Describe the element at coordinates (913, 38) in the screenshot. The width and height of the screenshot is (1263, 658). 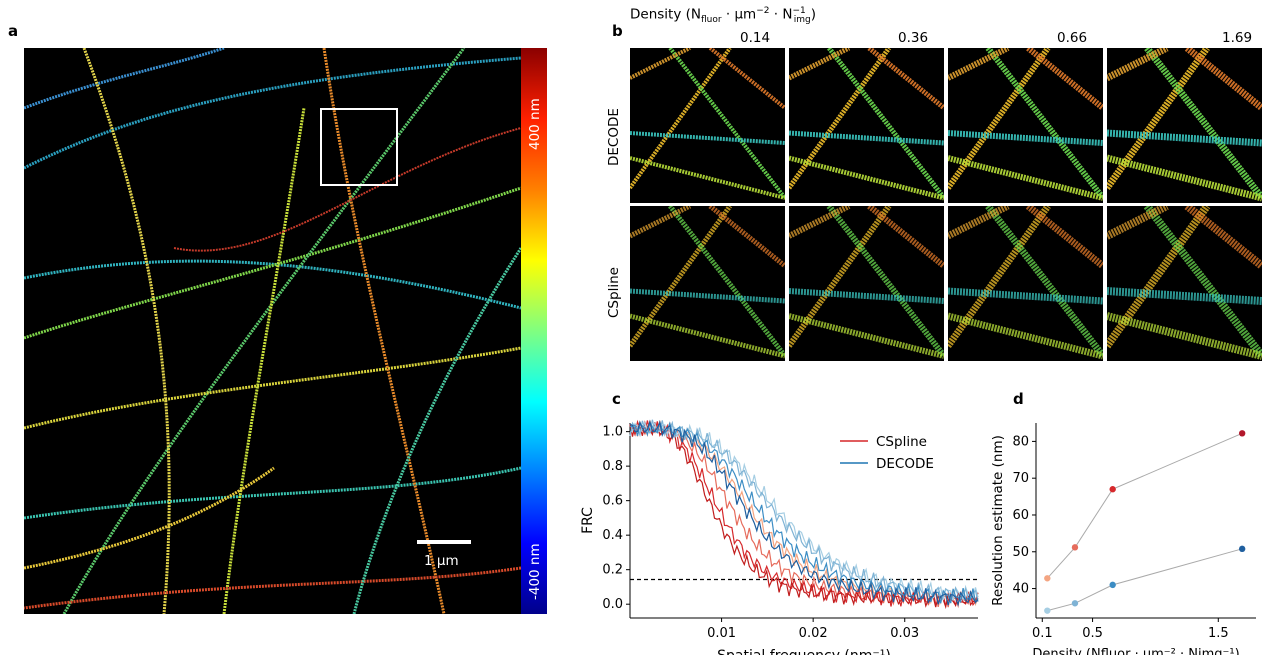
I see `density-label: 0.36` at that location.